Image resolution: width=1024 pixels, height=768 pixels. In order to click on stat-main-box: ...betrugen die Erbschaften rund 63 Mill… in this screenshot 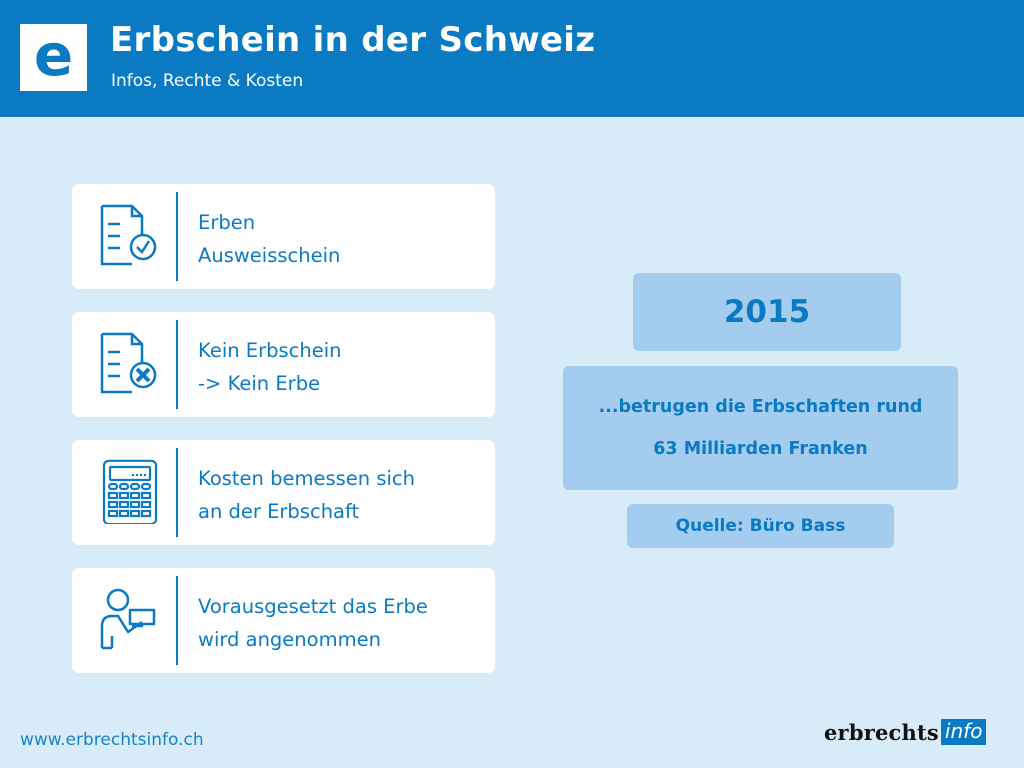, I will do `click(760, 428)`.